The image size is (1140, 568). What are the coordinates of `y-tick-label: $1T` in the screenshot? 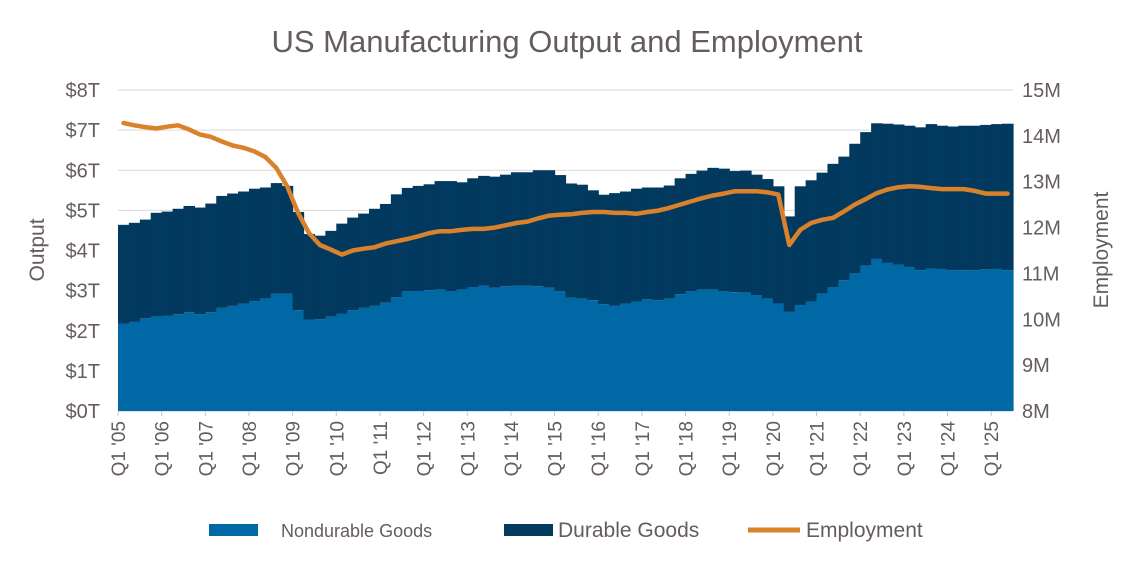 It's located at (83, 372).